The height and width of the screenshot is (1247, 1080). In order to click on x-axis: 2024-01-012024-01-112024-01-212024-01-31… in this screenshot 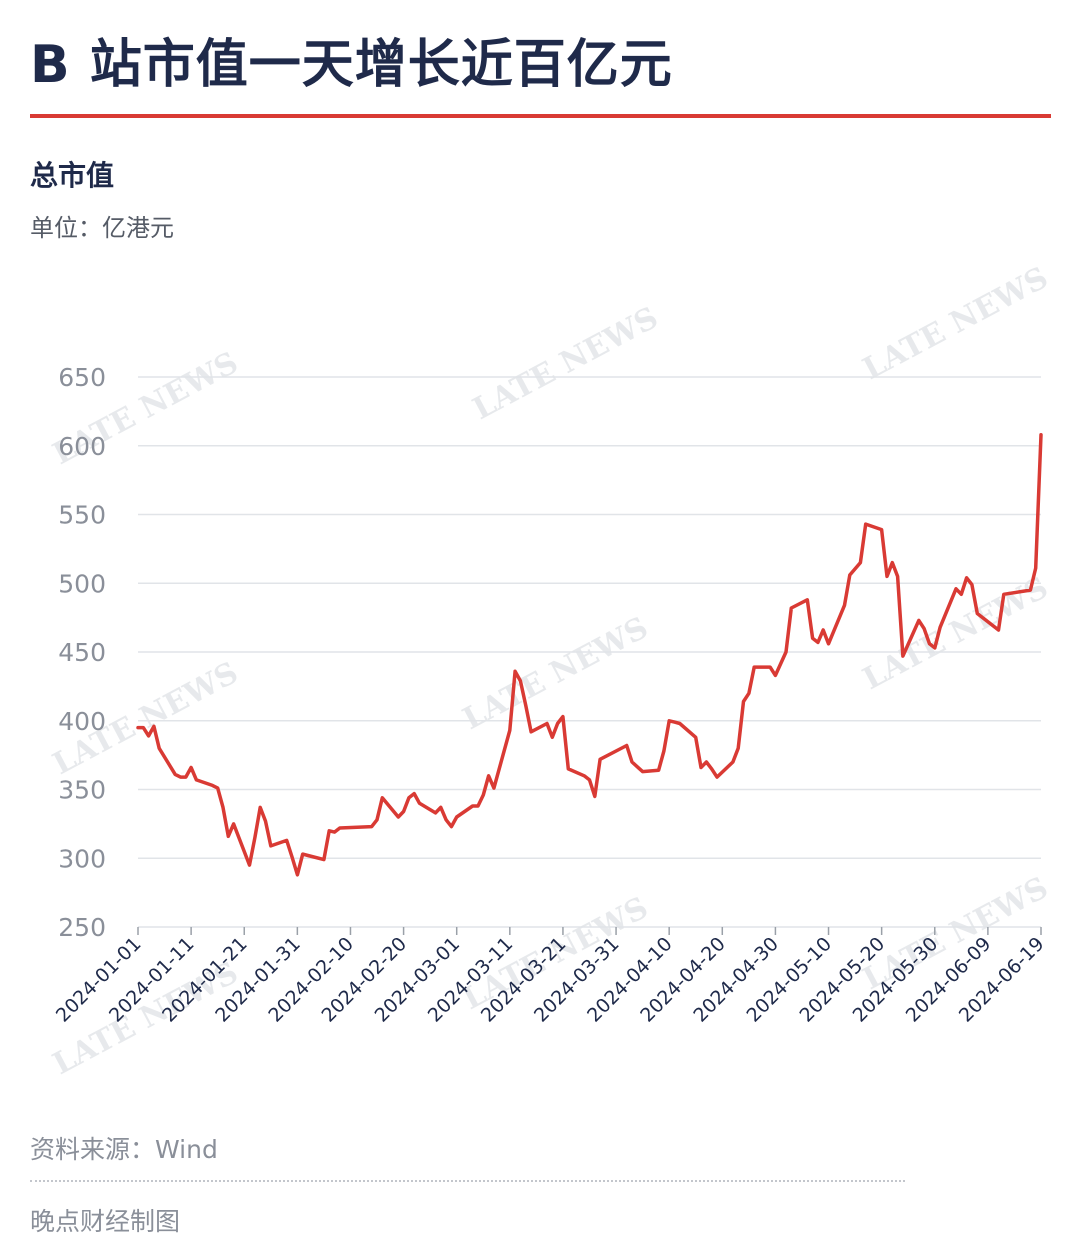, I will do `click(550, 977)`.